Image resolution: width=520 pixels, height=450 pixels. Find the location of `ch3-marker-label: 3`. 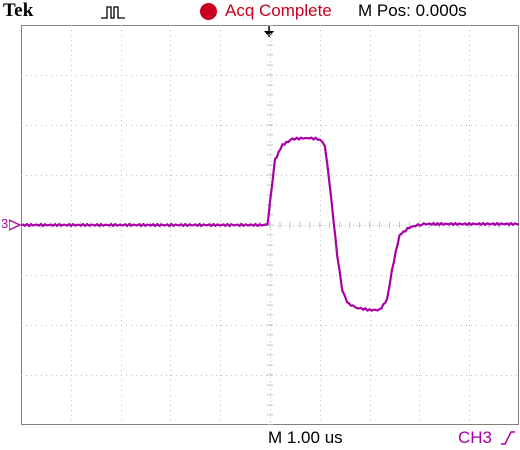

ch3-marker-label: 3 is located at coordinates (5, 223).